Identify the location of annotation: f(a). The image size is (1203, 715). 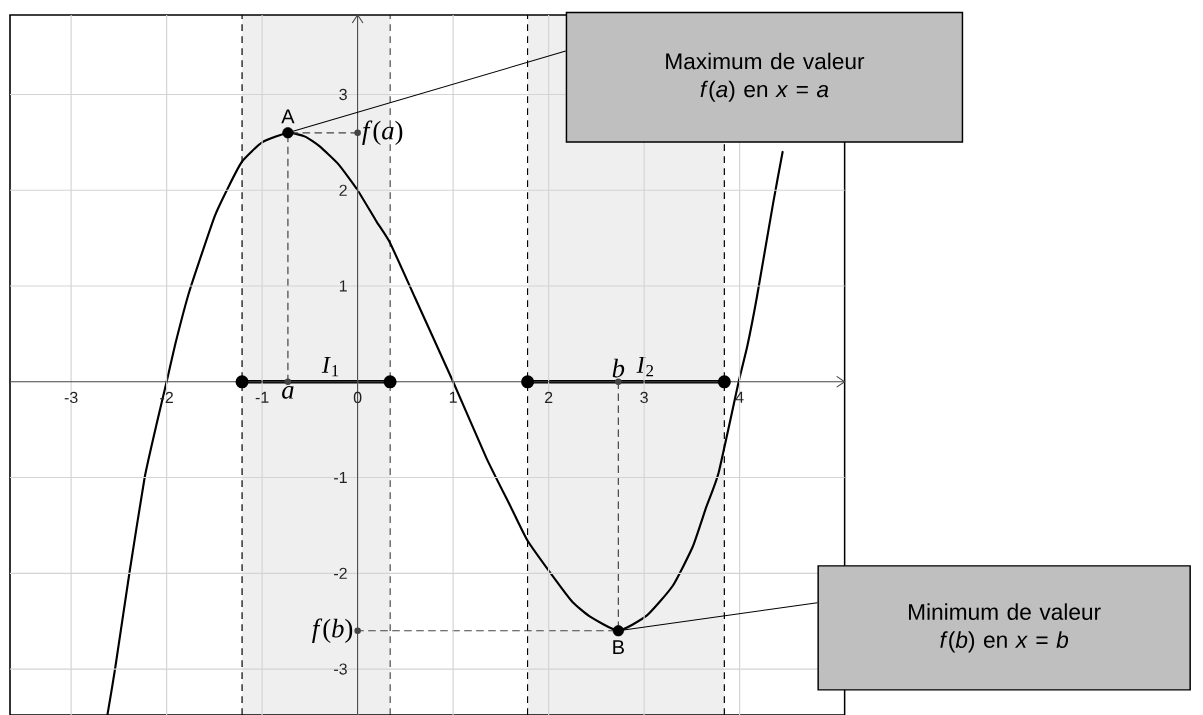
(382, 132).